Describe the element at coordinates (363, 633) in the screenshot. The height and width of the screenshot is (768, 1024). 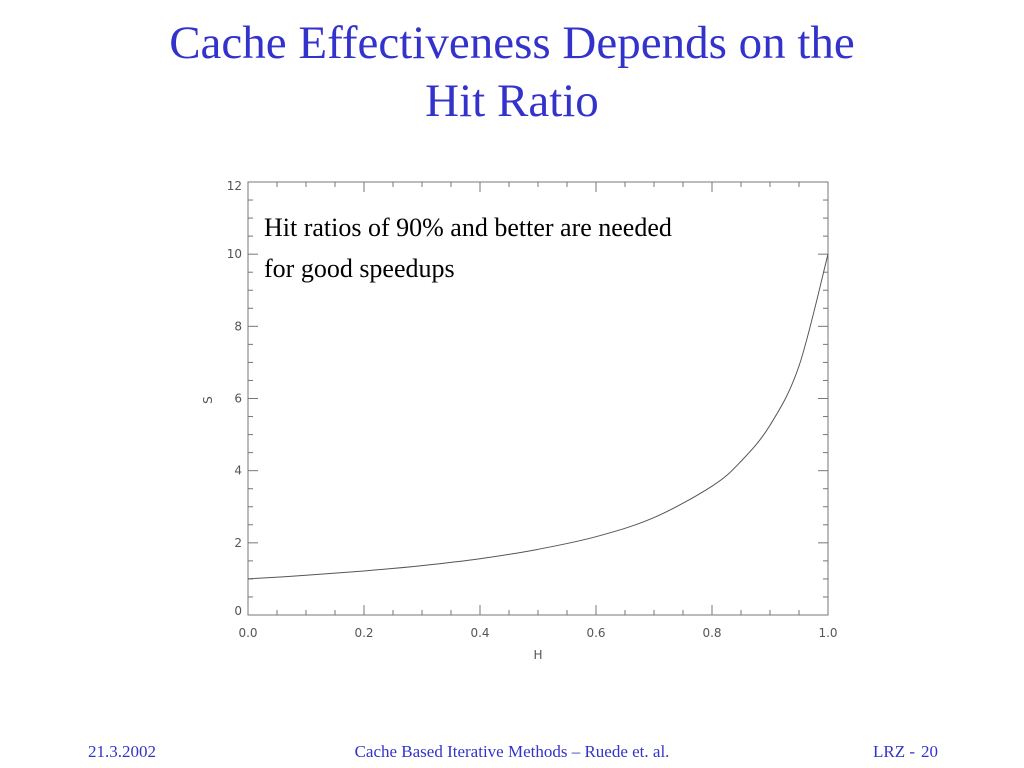
I see `x-tick-label: 0.2` at that location.